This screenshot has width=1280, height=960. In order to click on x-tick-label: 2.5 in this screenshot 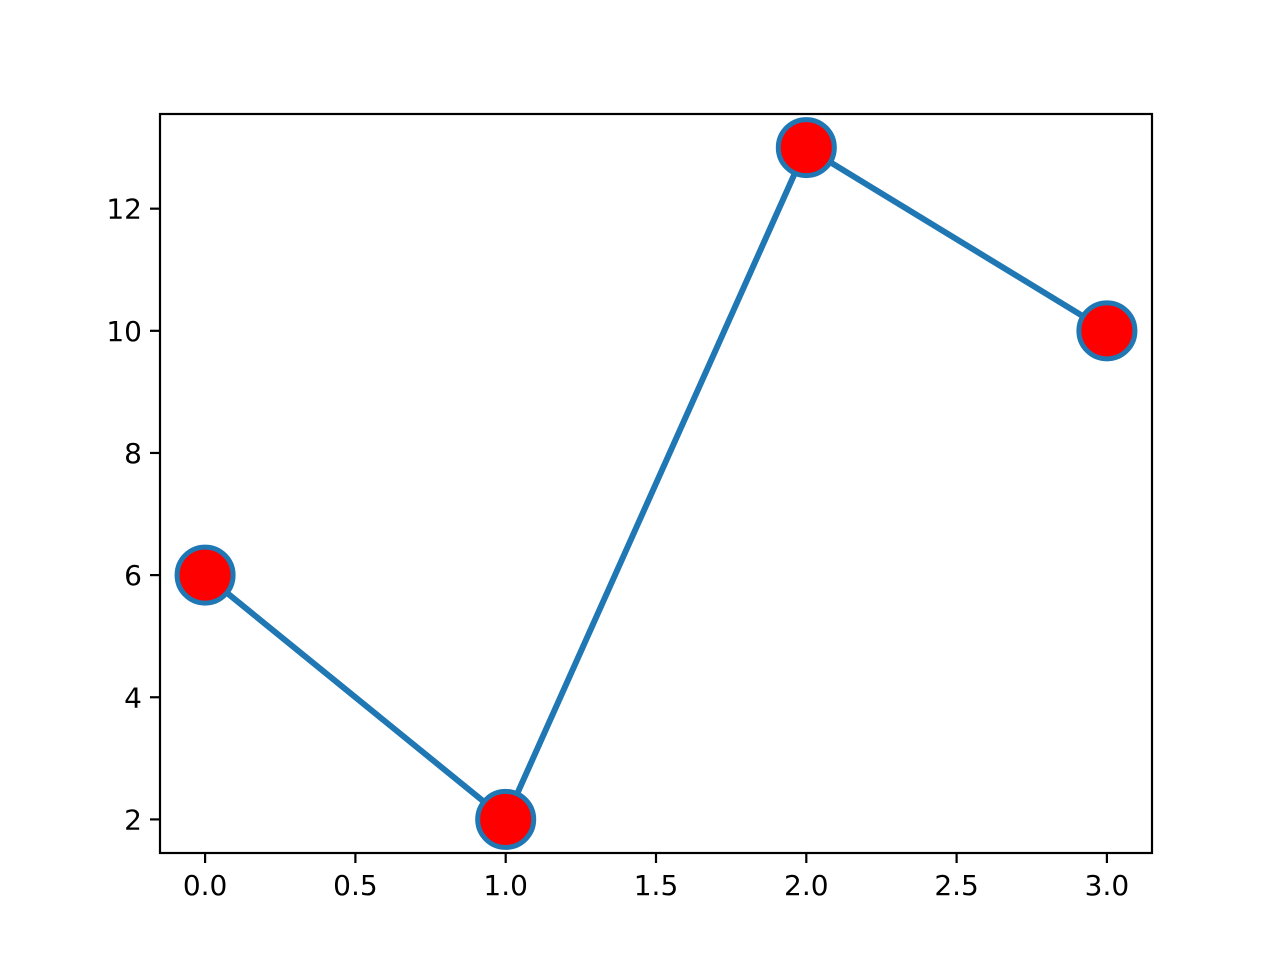, I will do `click(956, 885)`.